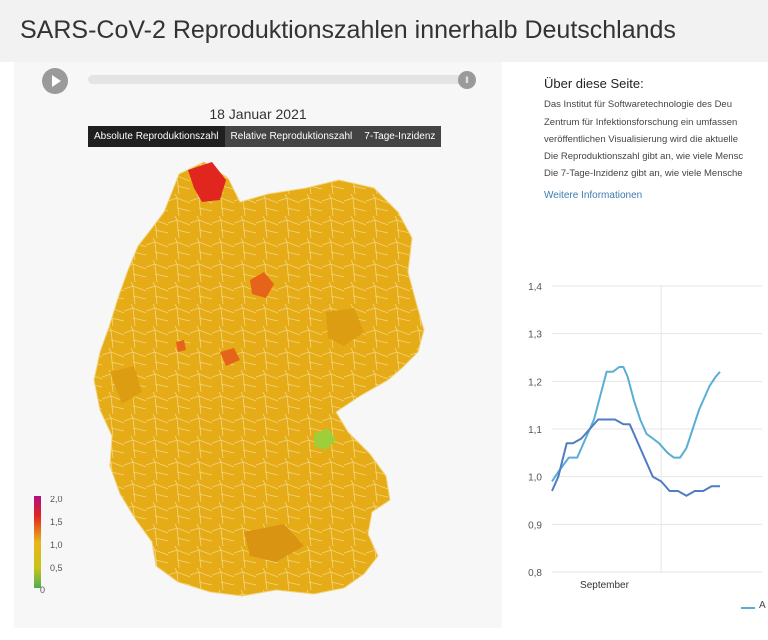 The image size is (768, 640). What do you see at coordinates (400, 136) in the screenshot?
I see `tab-incidence: 7-Tage-Inzidenz` at bounding box center [400, 136].